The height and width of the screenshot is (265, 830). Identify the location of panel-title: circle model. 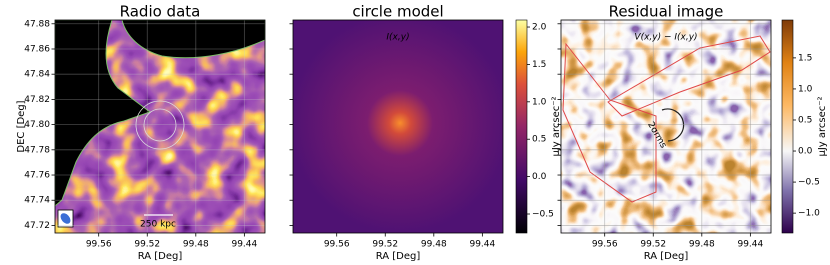
(397, 12).